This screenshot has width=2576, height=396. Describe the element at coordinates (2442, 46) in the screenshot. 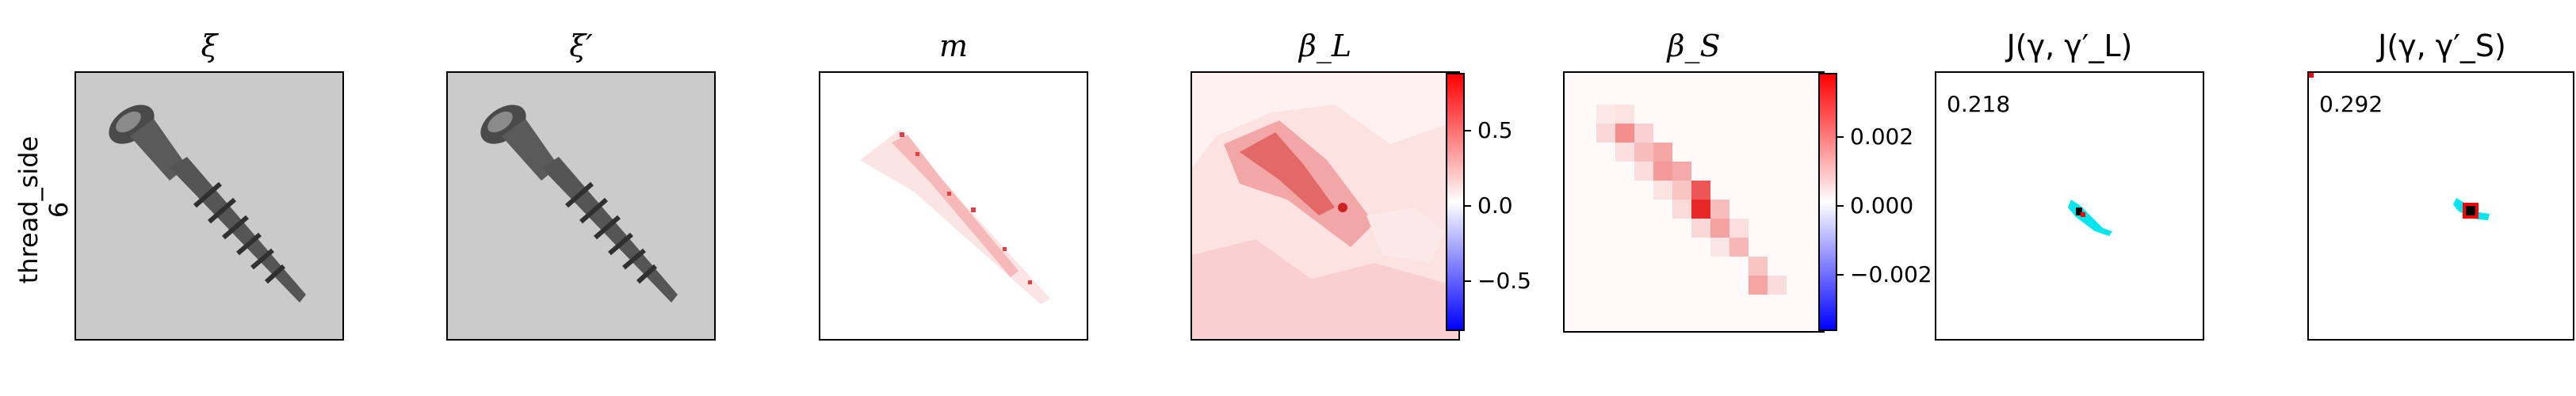

I see `panel-title-j-s: J(γ, γ′_S)` at that location.